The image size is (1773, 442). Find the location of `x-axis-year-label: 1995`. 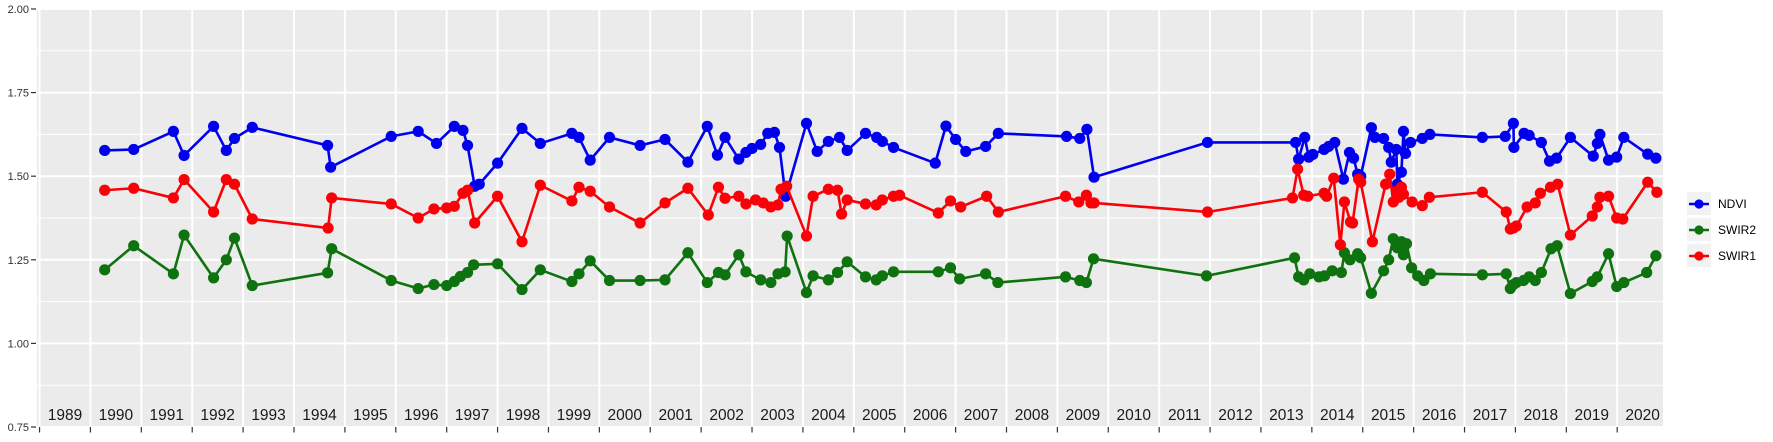

x-axis-year-label: 1995 is located at coordinates (370, 415).